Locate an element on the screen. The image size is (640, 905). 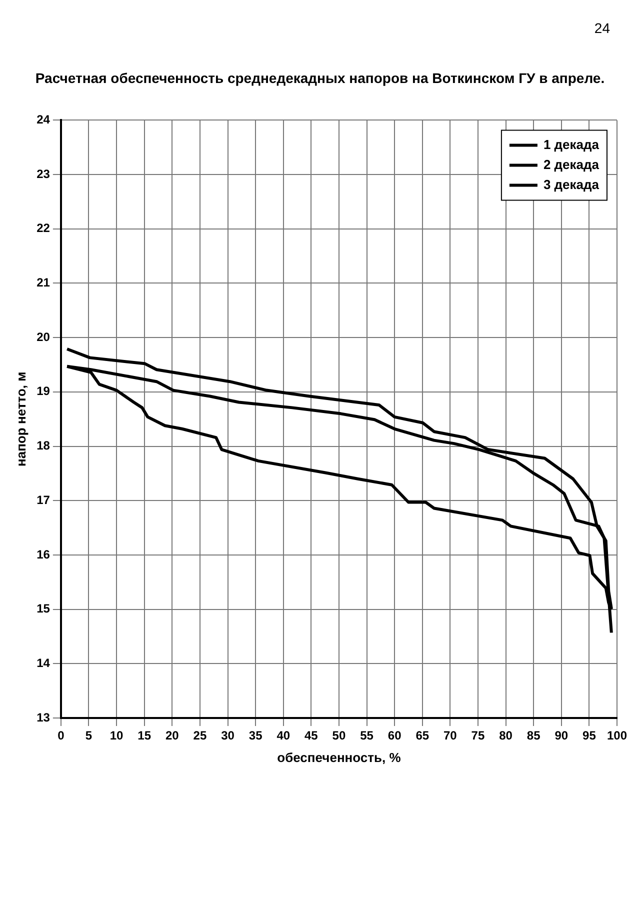
x-tick-label: 20 is located at coordinates (172, 735).